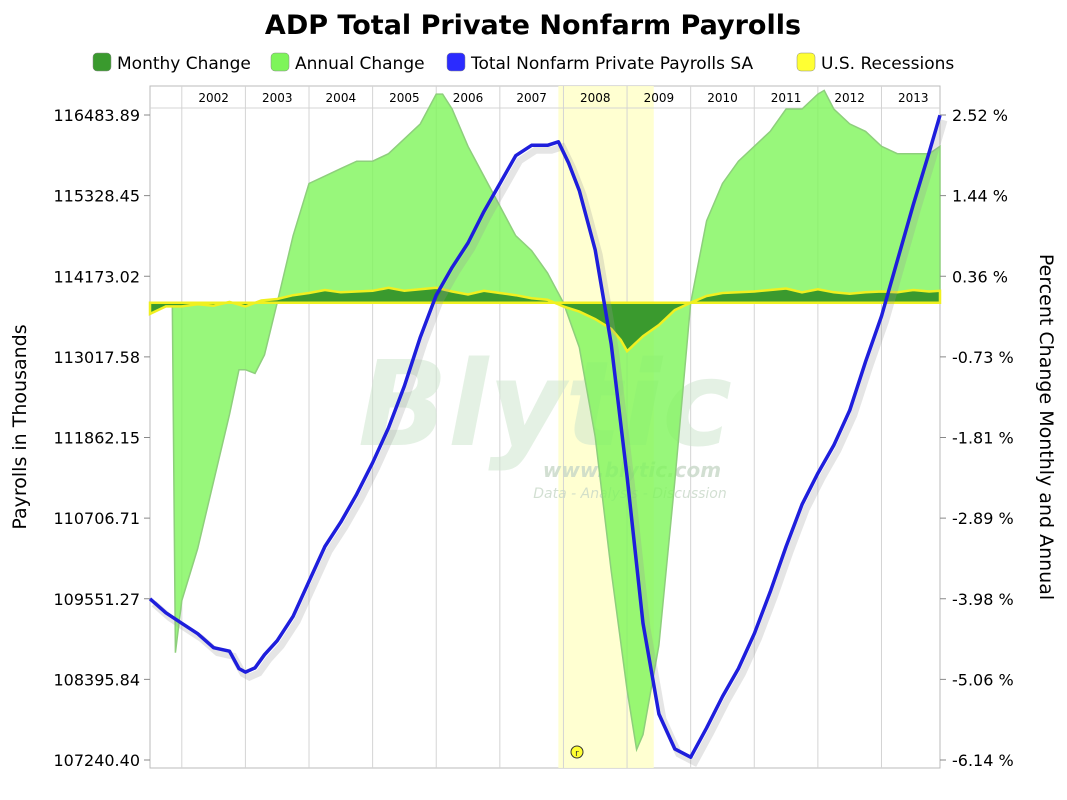 This screenshot has height=800, width=1067. I want to click on legend-label: Monthy Change, so click(184, 64).